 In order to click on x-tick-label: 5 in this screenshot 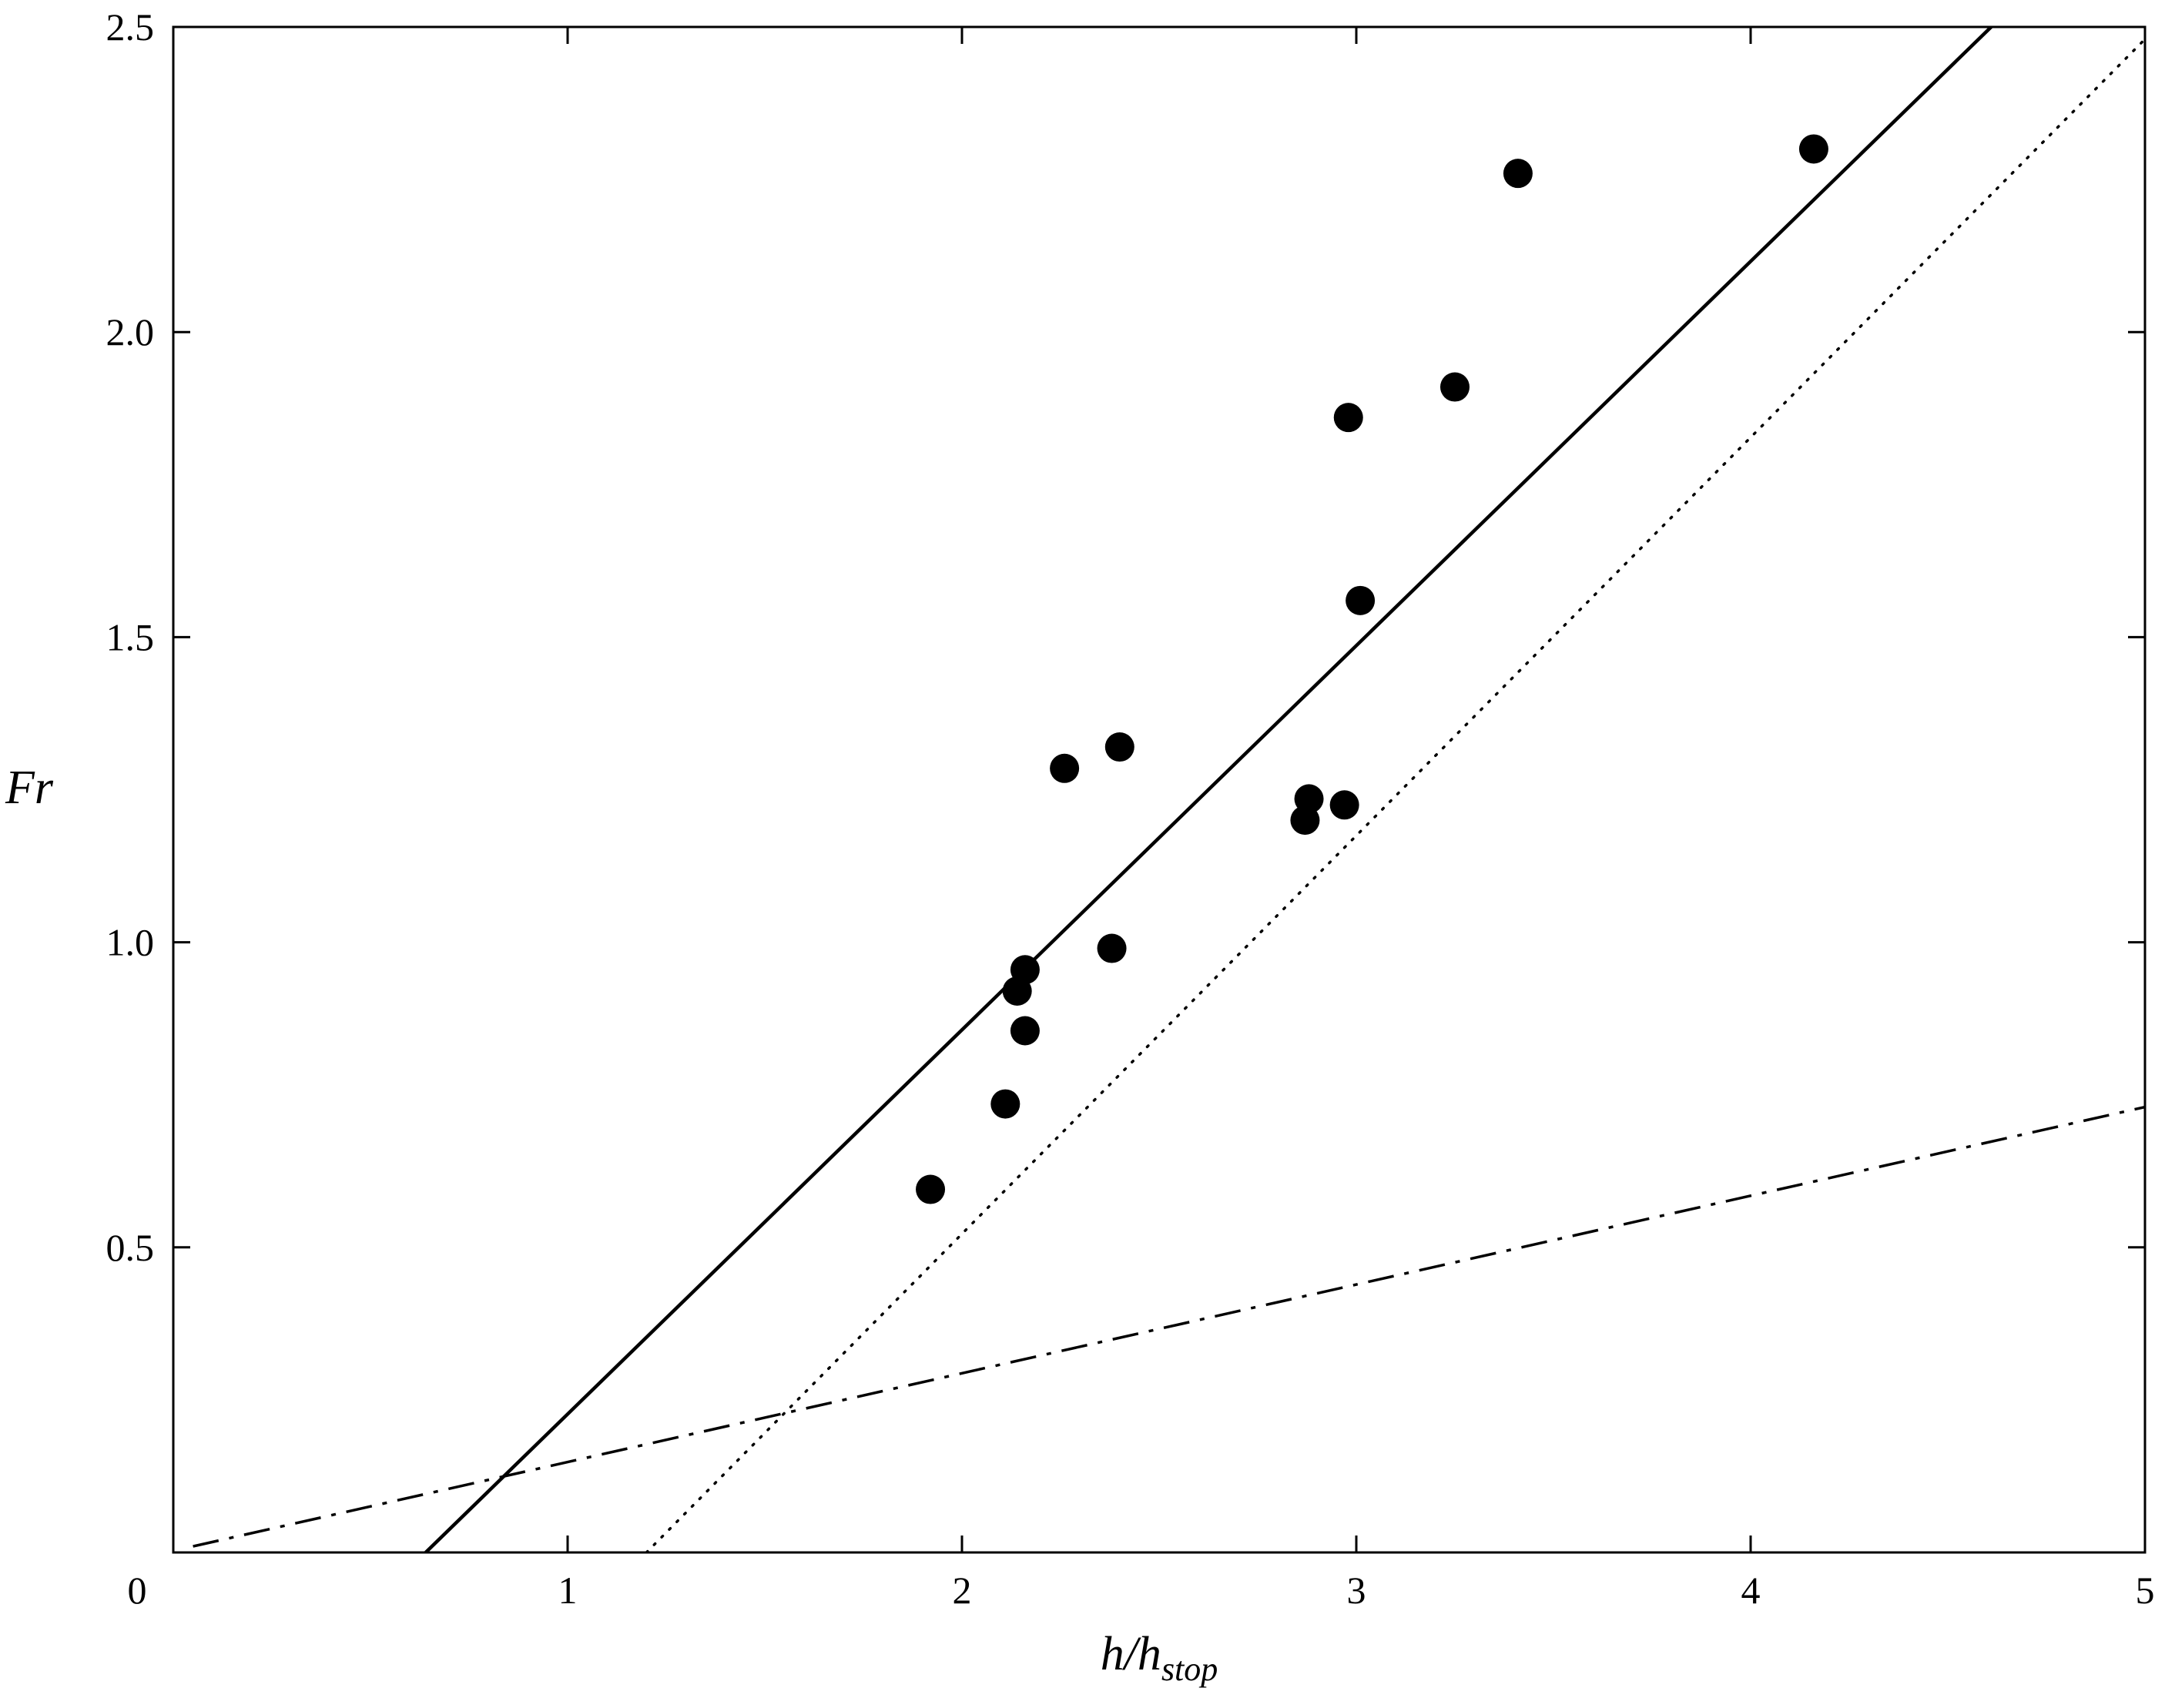, I will do `click(2145, 1590)`.